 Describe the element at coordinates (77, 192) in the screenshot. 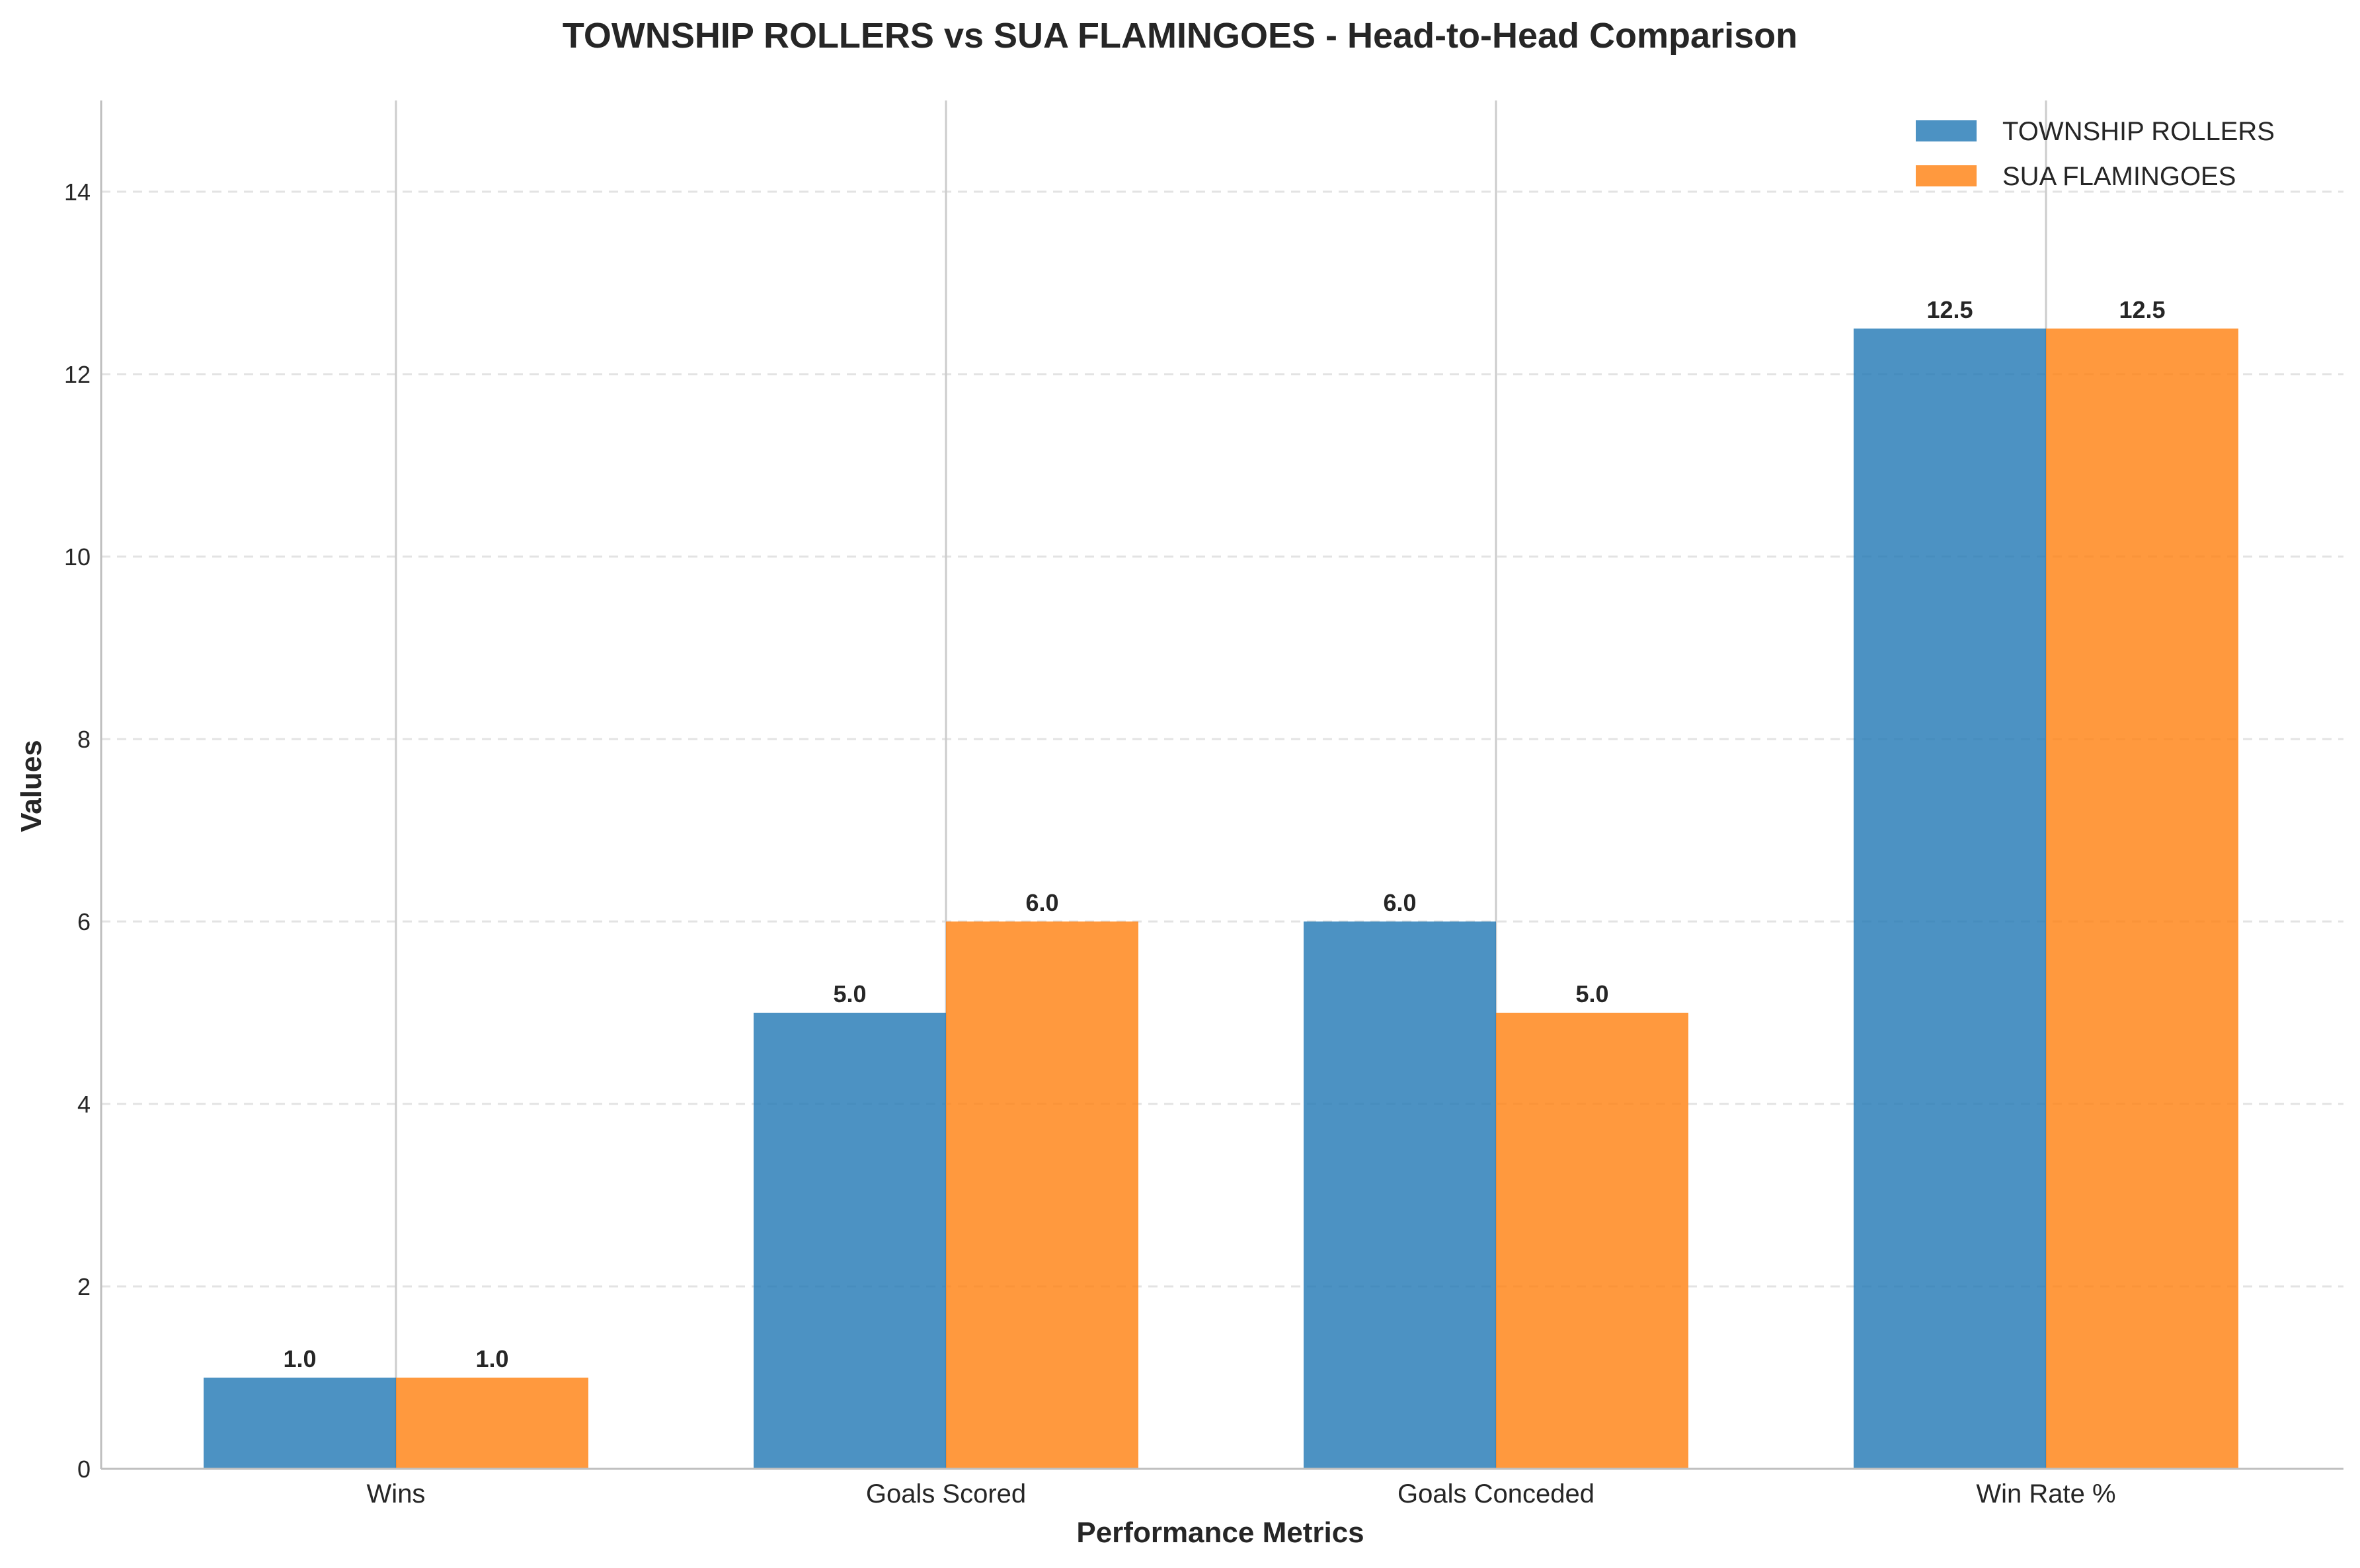

I see `y-tick-label: 14` at that location.